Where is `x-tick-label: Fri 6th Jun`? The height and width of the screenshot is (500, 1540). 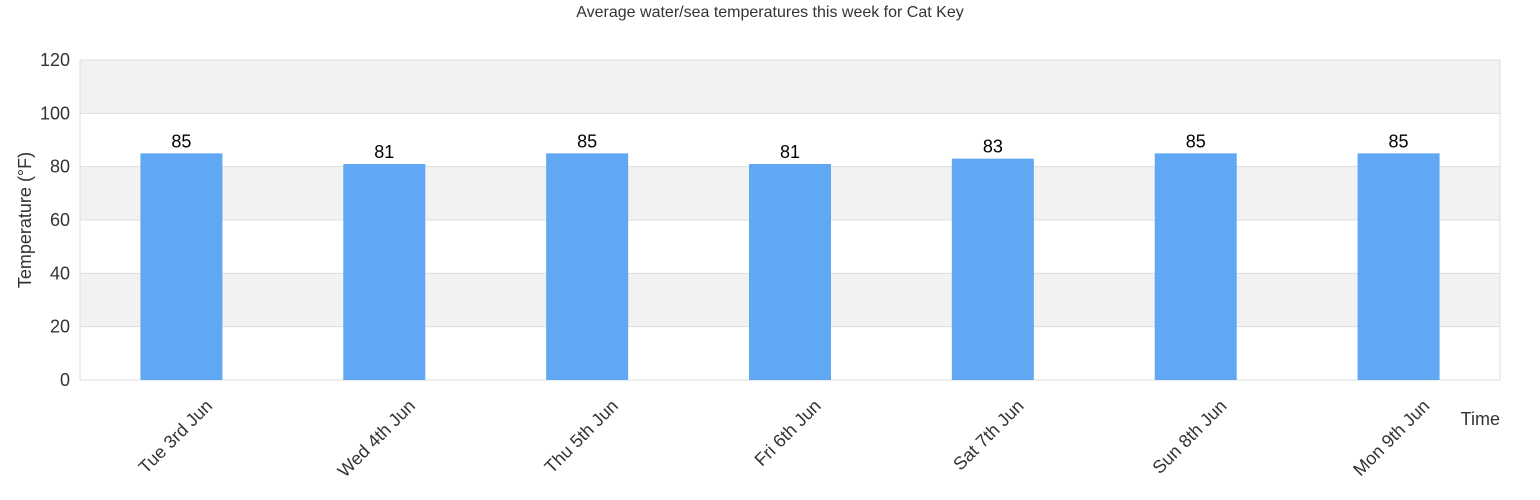 x-tick-label: Fri 6th Jun is located at coordinates (788, 433).